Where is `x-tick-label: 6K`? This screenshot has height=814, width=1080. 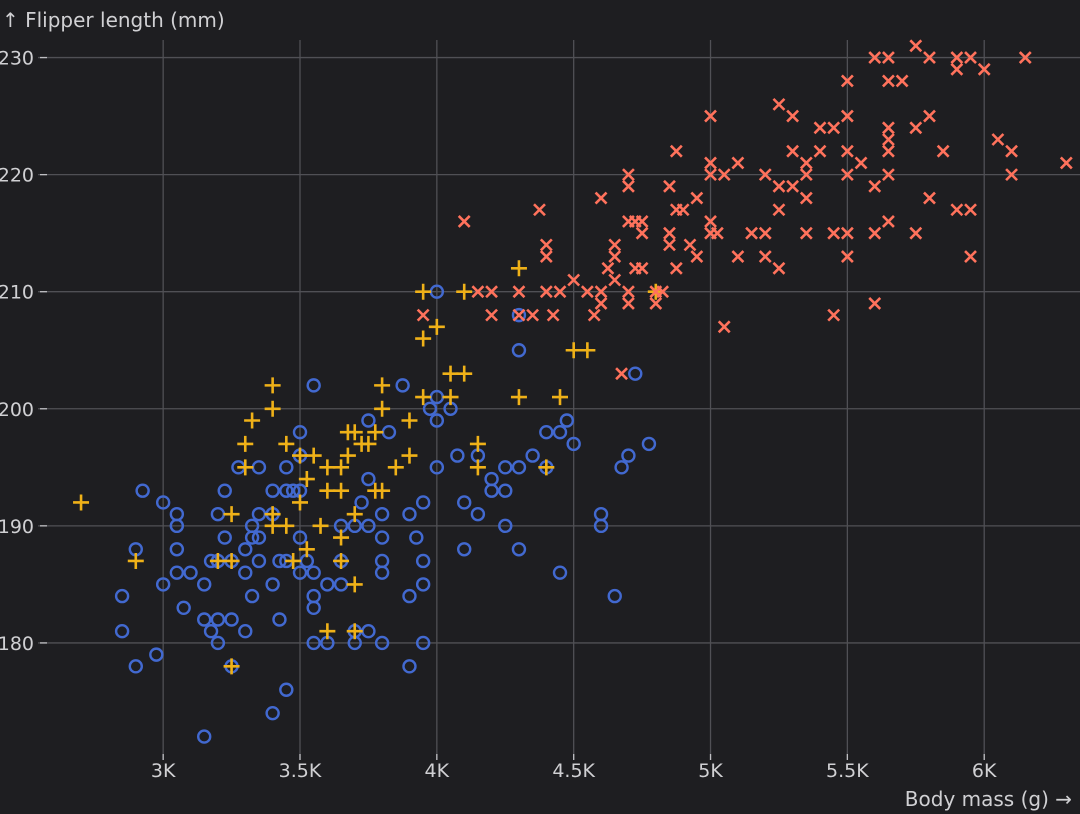 x-tick-label: 6K is located at coordinates (984, 771).